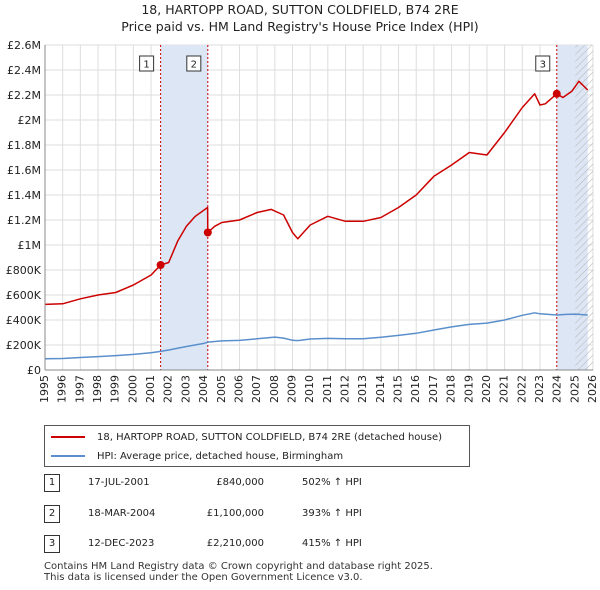 This screenshot has height=590, width=600. Describe the element at coordinates (150, 389) in the screenshot. I see `x-tick-label: 2001` at that location.